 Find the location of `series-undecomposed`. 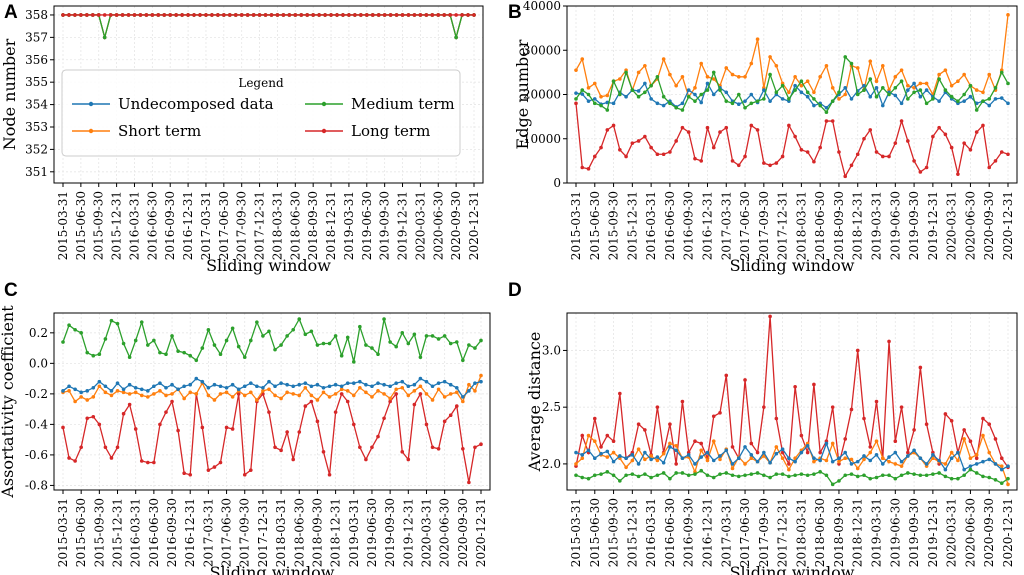

series-undecomposed is located at coordinates (792, 456).